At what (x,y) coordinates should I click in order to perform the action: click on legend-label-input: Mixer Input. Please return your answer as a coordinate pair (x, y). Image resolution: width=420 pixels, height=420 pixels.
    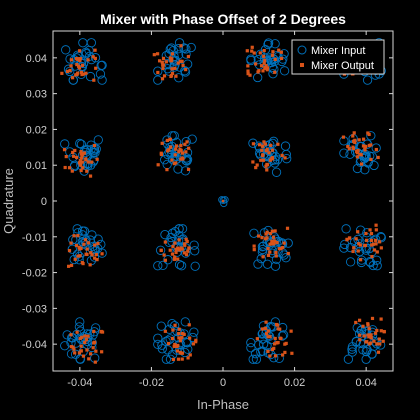
    Looking at the image, I should click on (338, 51).